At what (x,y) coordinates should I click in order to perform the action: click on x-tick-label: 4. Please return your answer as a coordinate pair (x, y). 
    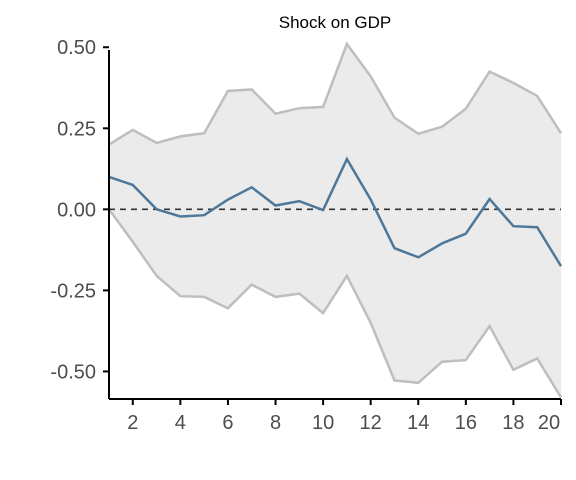
    Looking at the image, I should click on (180, 423).